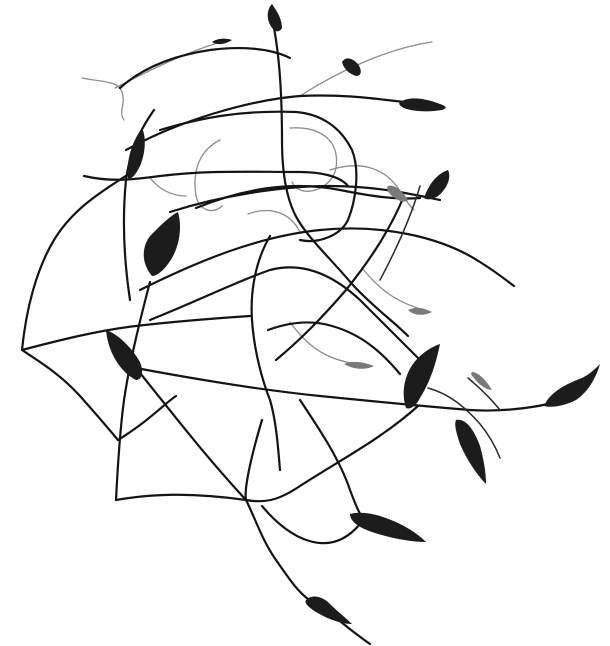 The image size is (610, 646). What do you see at coordinates (397, 193) in the screenshot?
I see `leaf-grey-mid` at bounding box center [397, 193].